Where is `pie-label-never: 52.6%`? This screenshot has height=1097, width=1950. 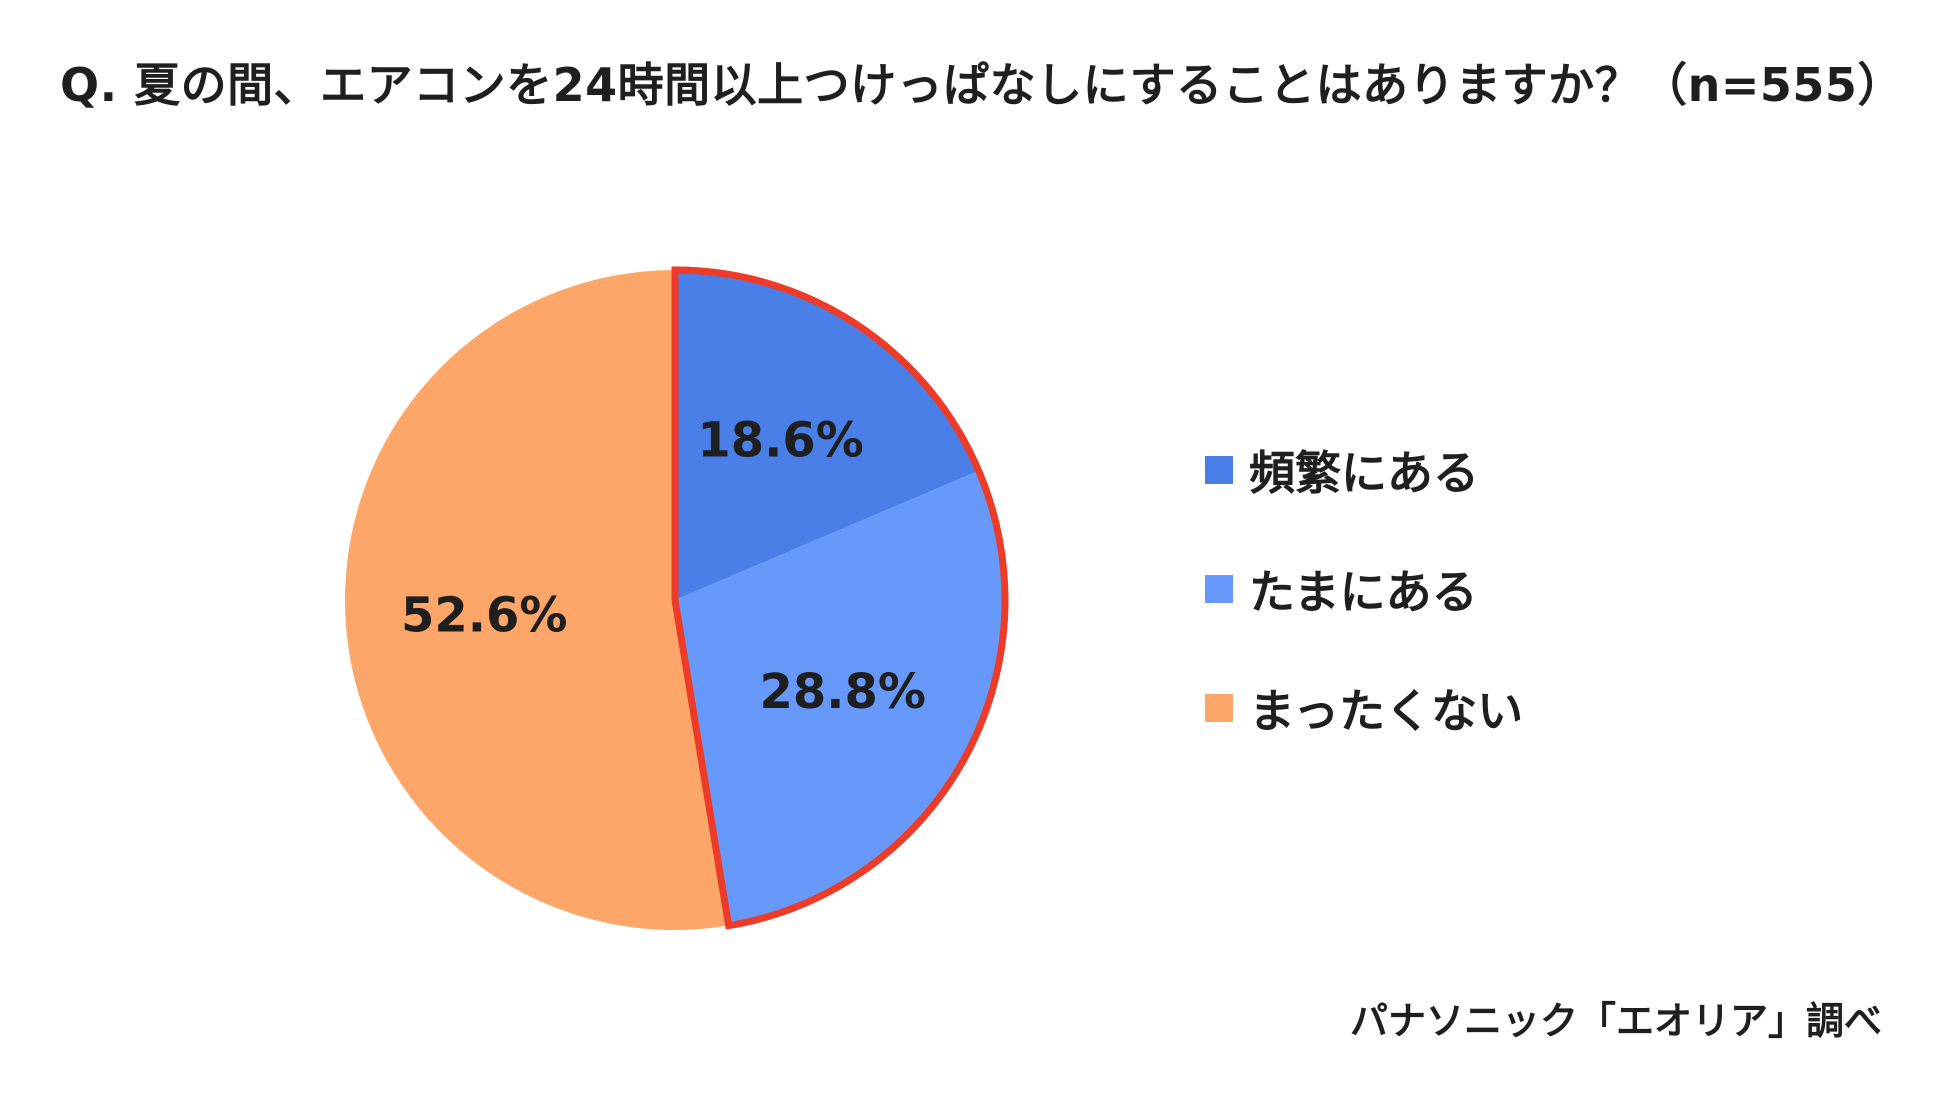
pie-label-never: 52.6% is located at coordinates (484, 616).